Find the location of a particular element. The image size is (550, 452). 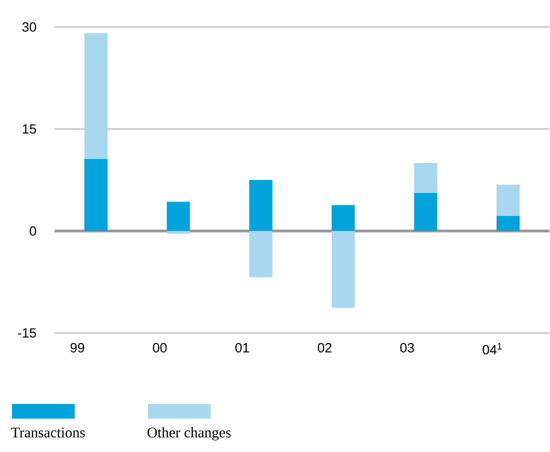

x-tick-label: 03 is located at coordinates (407, 347).